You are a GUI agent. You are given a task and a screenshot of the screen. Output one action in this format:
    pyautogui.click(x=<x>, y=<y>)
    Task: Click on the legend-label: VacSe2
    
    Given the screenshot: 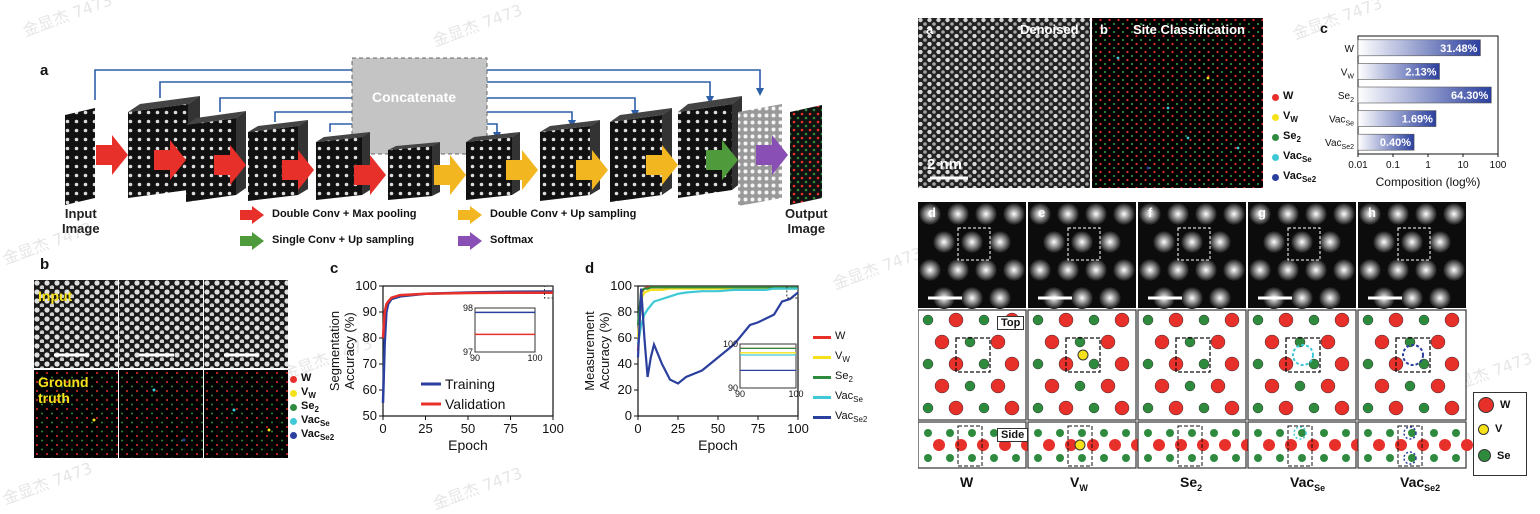 What is the action you would take?
    pyautogui.click(x=1300, y=177)
    